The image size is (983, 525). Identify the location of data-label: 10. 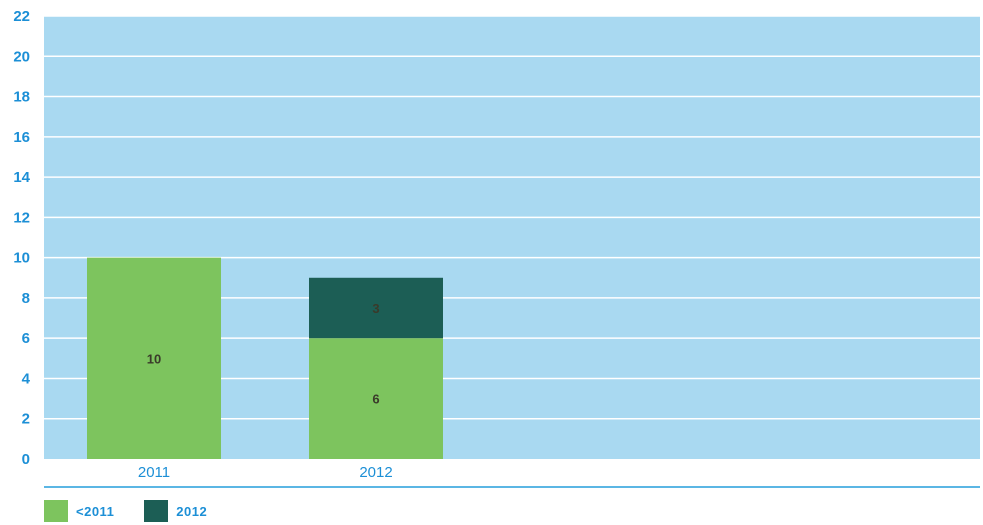
(154, 358).